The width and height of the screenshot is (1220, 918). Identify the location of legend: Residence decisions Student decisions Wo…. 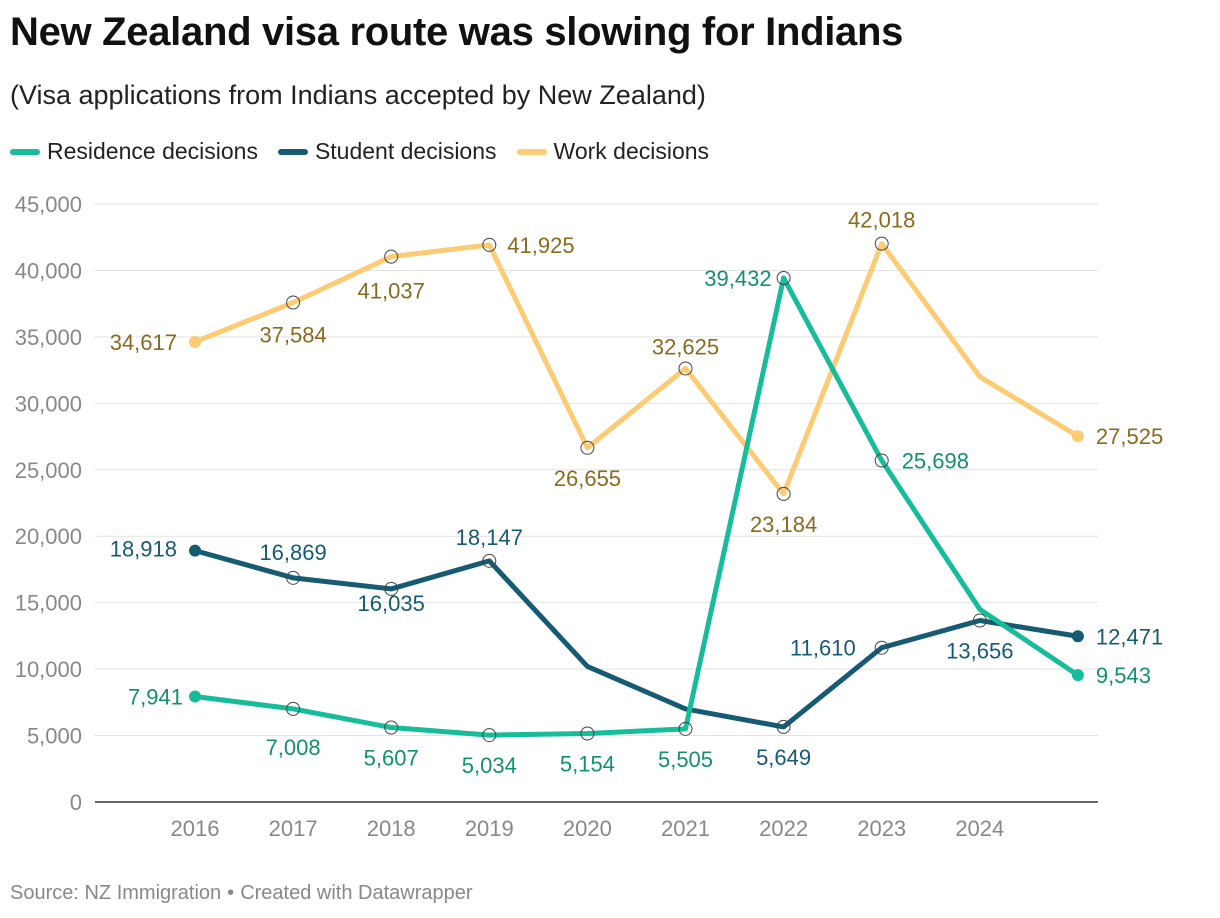
(369, 151).